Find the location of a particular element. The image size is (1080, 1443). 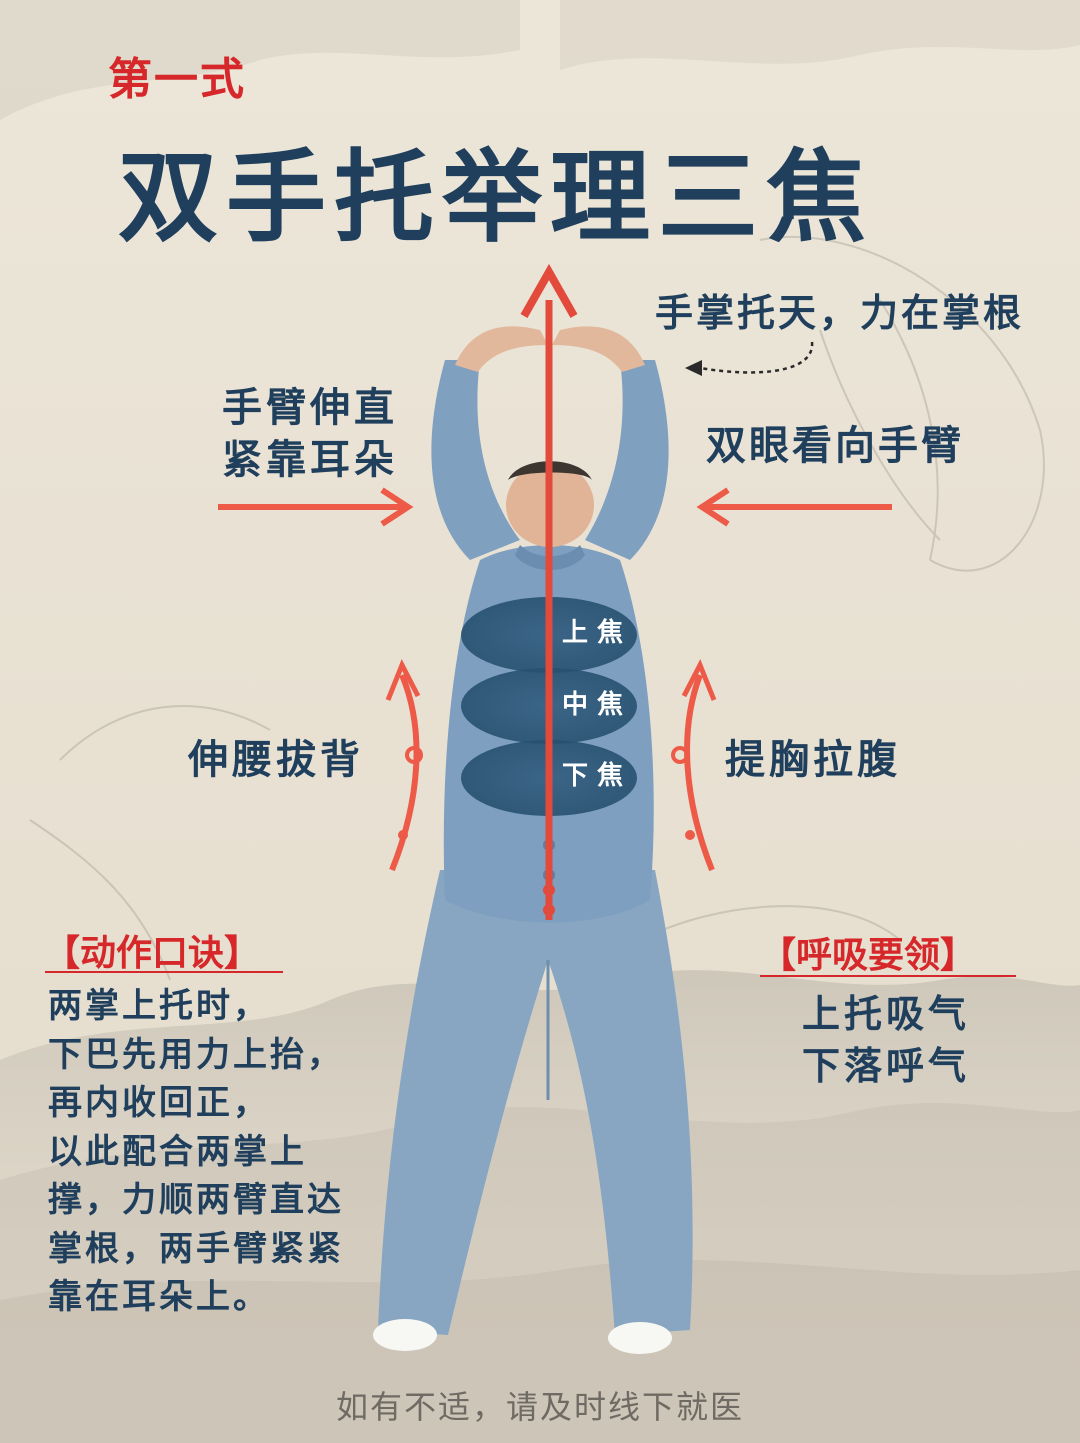

right-hand is located at coordinates (598, 349).